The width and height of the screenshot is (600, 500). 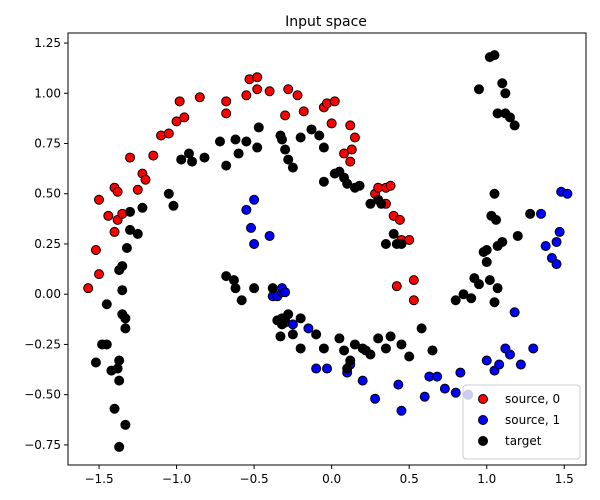 I want to click on y-axis: −0.75 −0.50 −0.25 0.00 0.25 0.50 0.75 1.00 1.25, so click(x=46, y=244).